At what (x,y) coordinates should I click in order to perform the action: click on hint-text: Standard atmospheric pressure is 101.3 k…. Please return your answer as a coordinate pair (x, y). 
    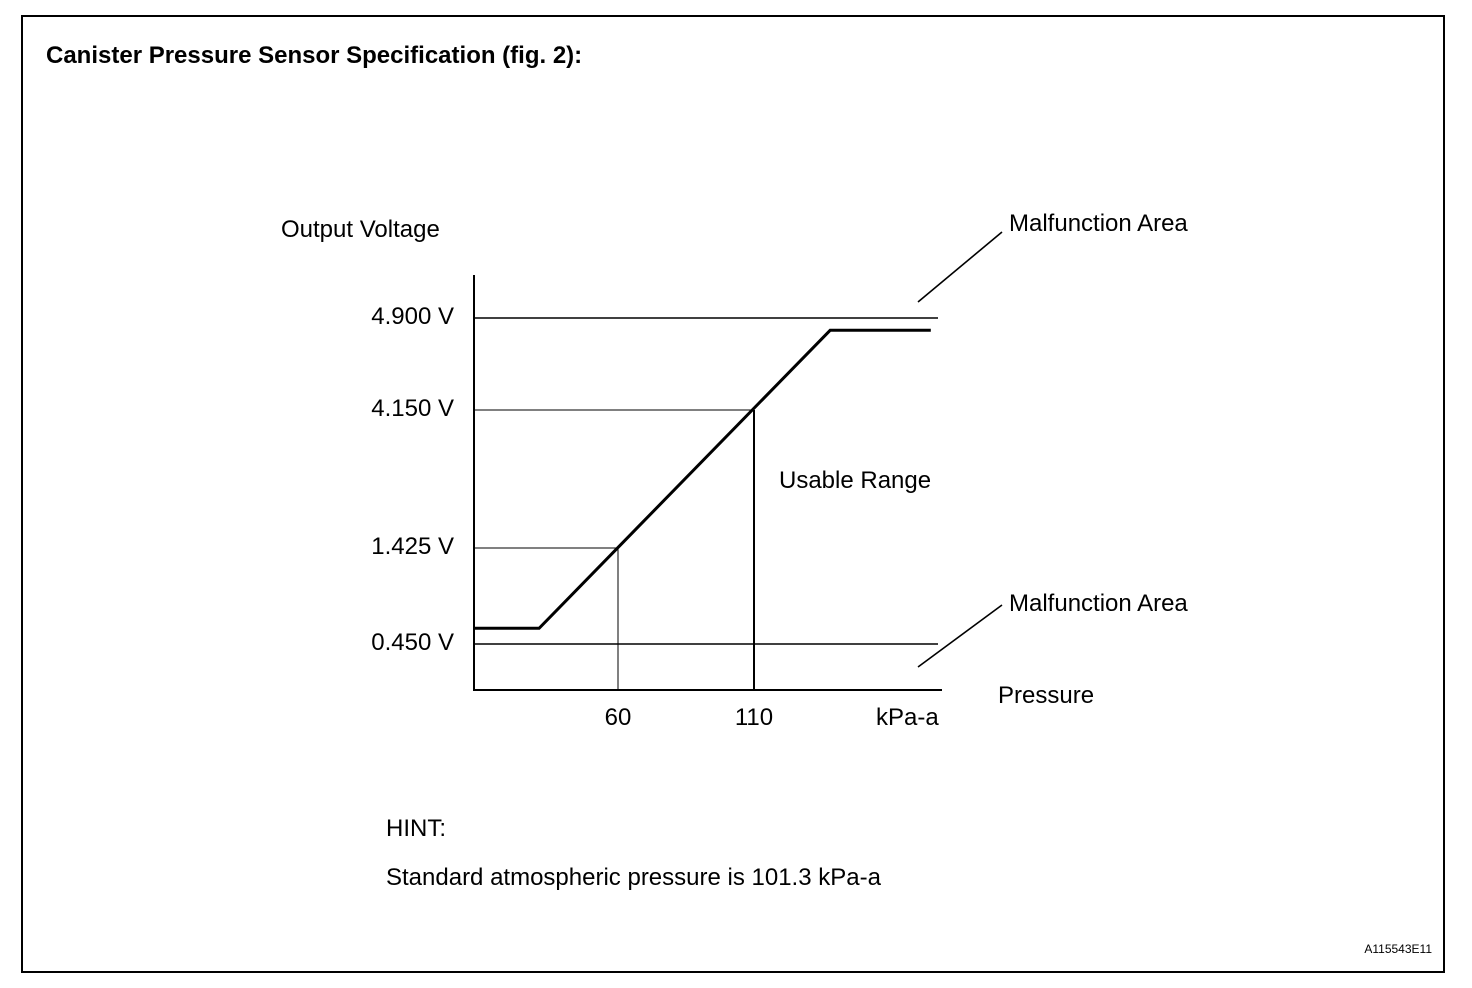
    Looking at the image, I should click on (633, 877).